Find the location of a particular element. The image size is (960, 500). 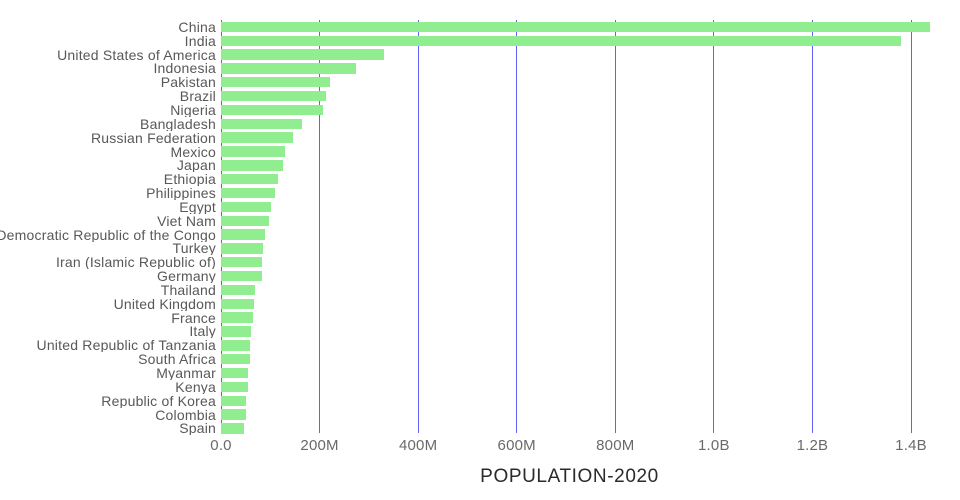

category-label-text: Republic of Korea is located at coordinates (158, 400).